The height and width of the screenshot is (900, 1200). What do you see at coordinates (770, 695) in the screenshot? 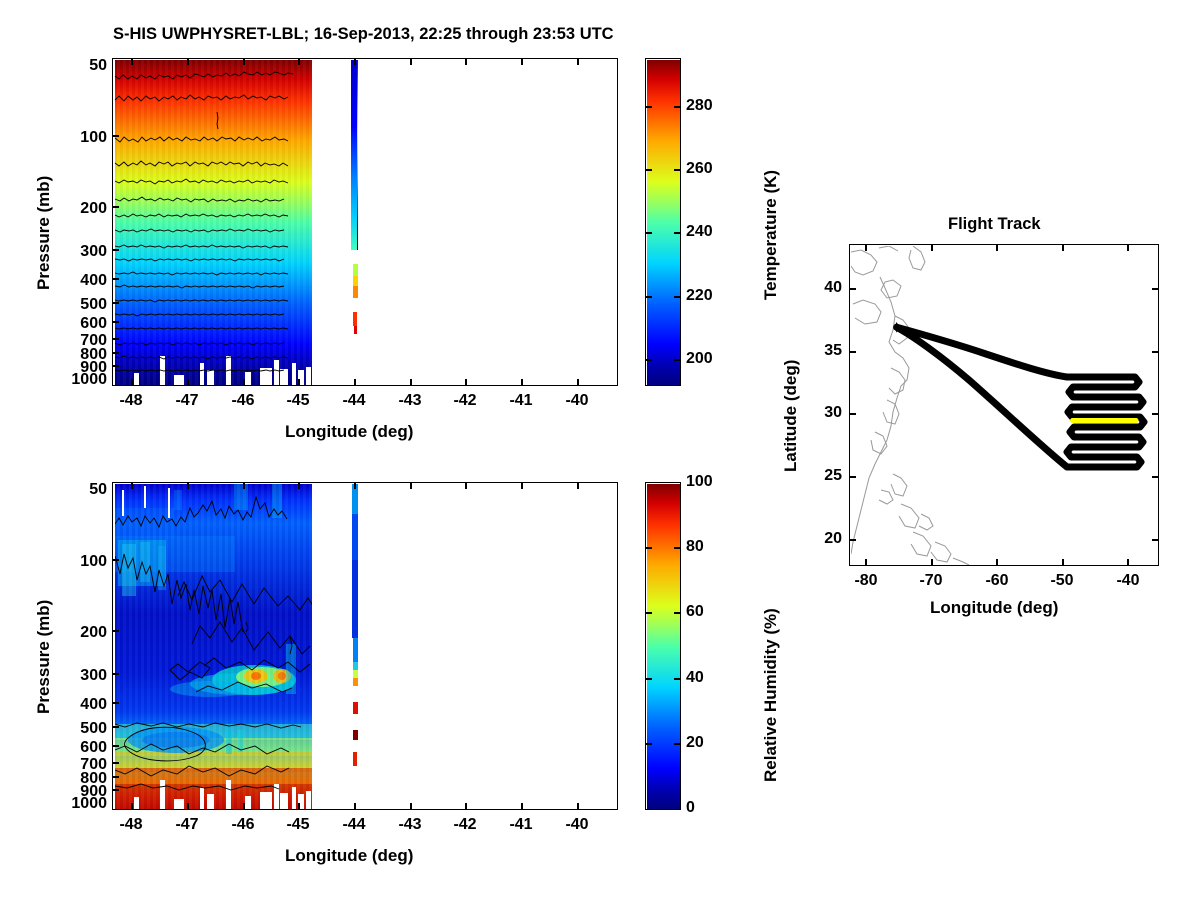
I see `humidity-colorbar-label: Relative Humidity (%)` at bounding box center [770, 695].